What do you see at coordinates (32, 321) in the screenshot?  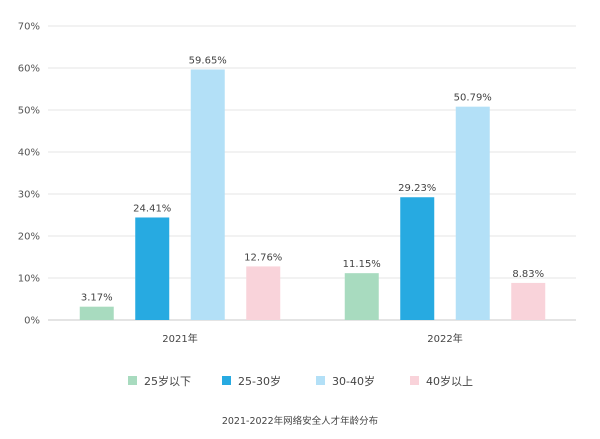 I see `y-tick-label: 0%` at bounding box center [32, 321].